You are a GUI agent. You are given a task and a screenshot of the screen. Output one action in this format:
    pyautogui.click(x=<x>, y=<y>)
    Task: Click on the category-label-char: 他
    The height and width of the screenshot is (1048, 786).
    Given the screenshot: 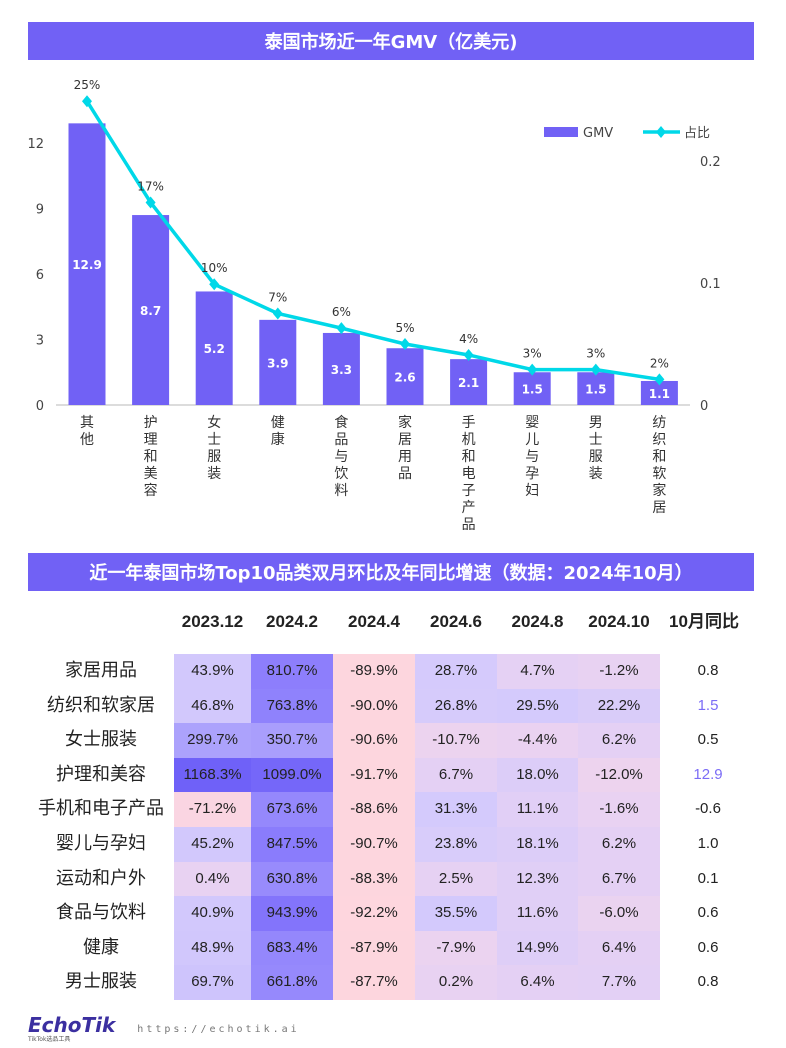 What is the action you would take?
    pyautogui.click(x=87, y=440)
    